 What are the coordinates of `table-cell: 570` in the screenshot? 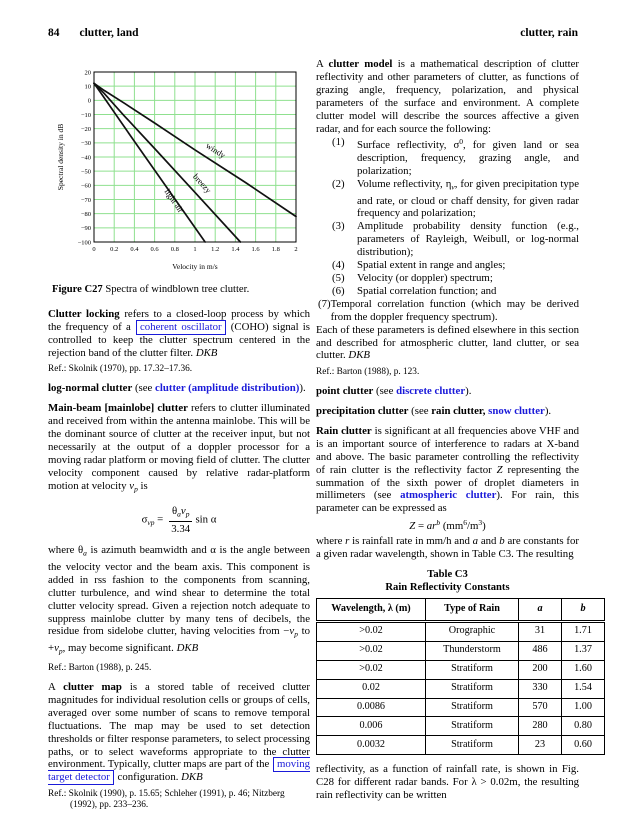 It's located at (540, 707).